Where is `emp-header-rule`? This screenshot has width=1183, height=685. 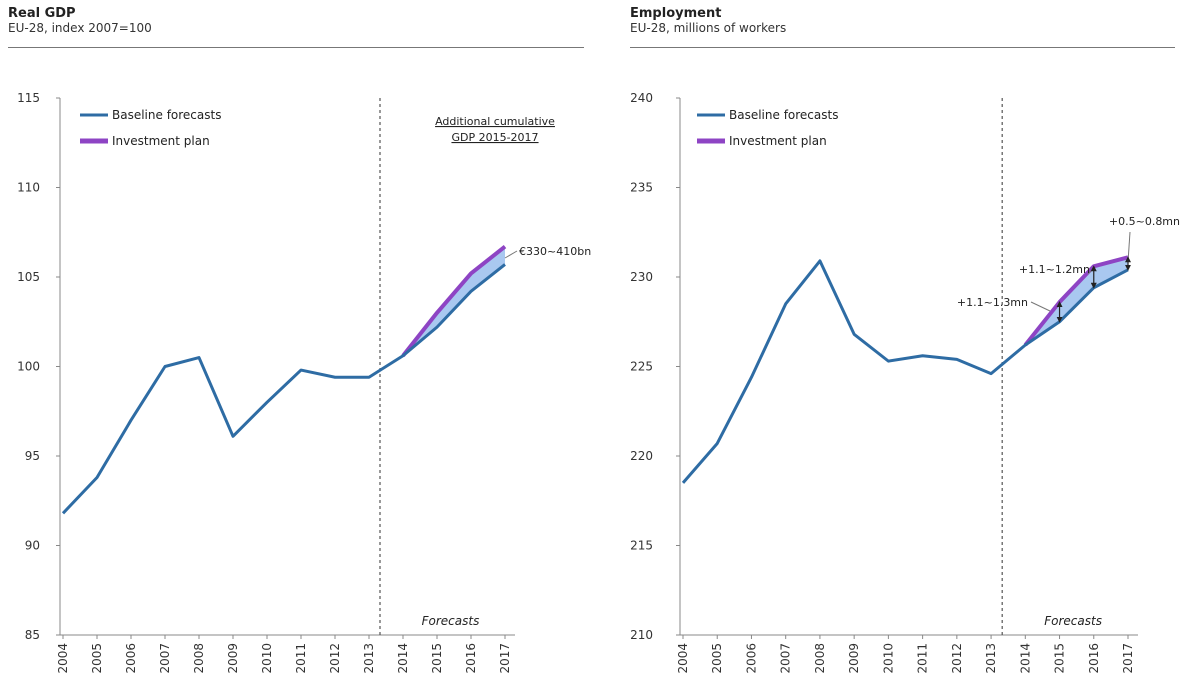 emp-header-rule is located at coordinates (902, 47).